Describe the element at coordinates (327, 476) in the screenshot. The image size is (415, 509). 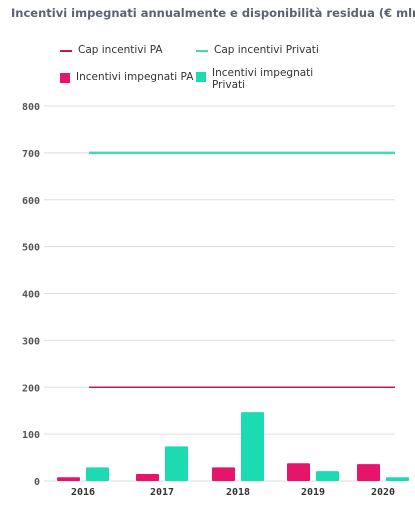
I see `bar-privati-2019` at that location.